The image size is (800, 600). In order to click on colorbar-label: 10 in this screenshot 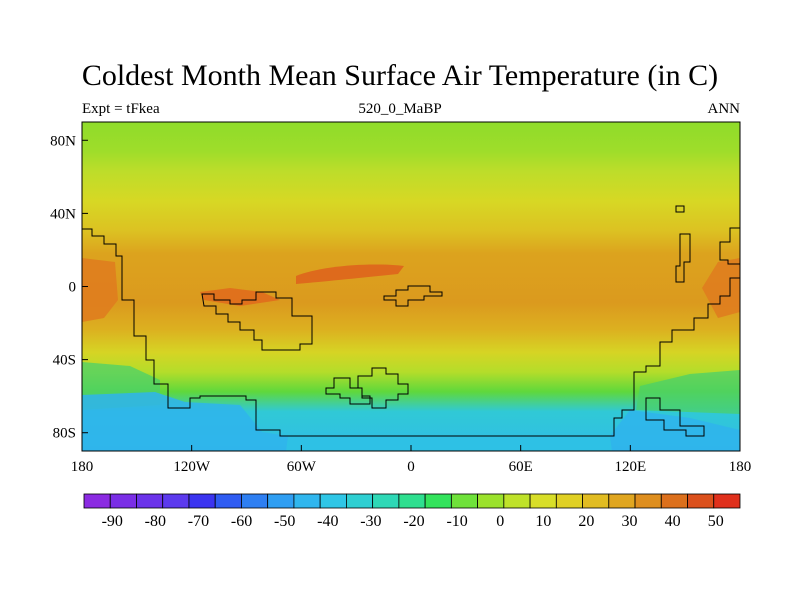, I will do `click(543, 521)`.